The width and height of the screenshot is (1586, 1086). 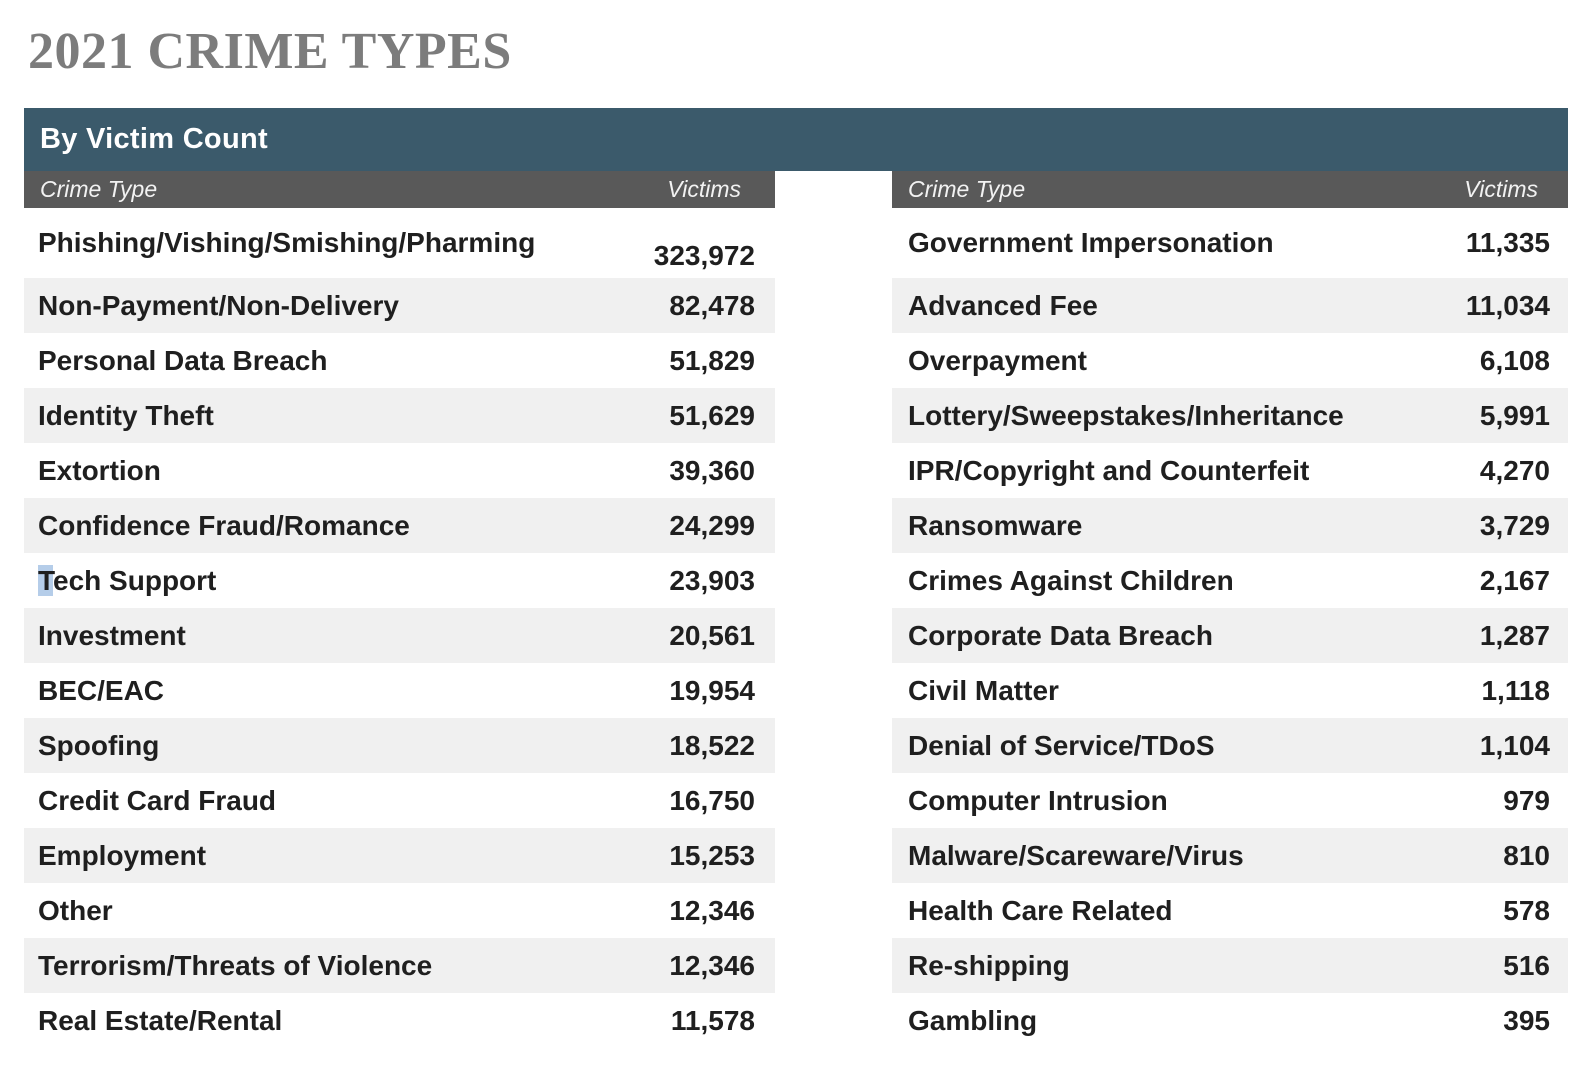 What do you see at coordinates (712, 580) in the screenshot?
I see `victims-value: 23,903` at bounding box center [712, 580].